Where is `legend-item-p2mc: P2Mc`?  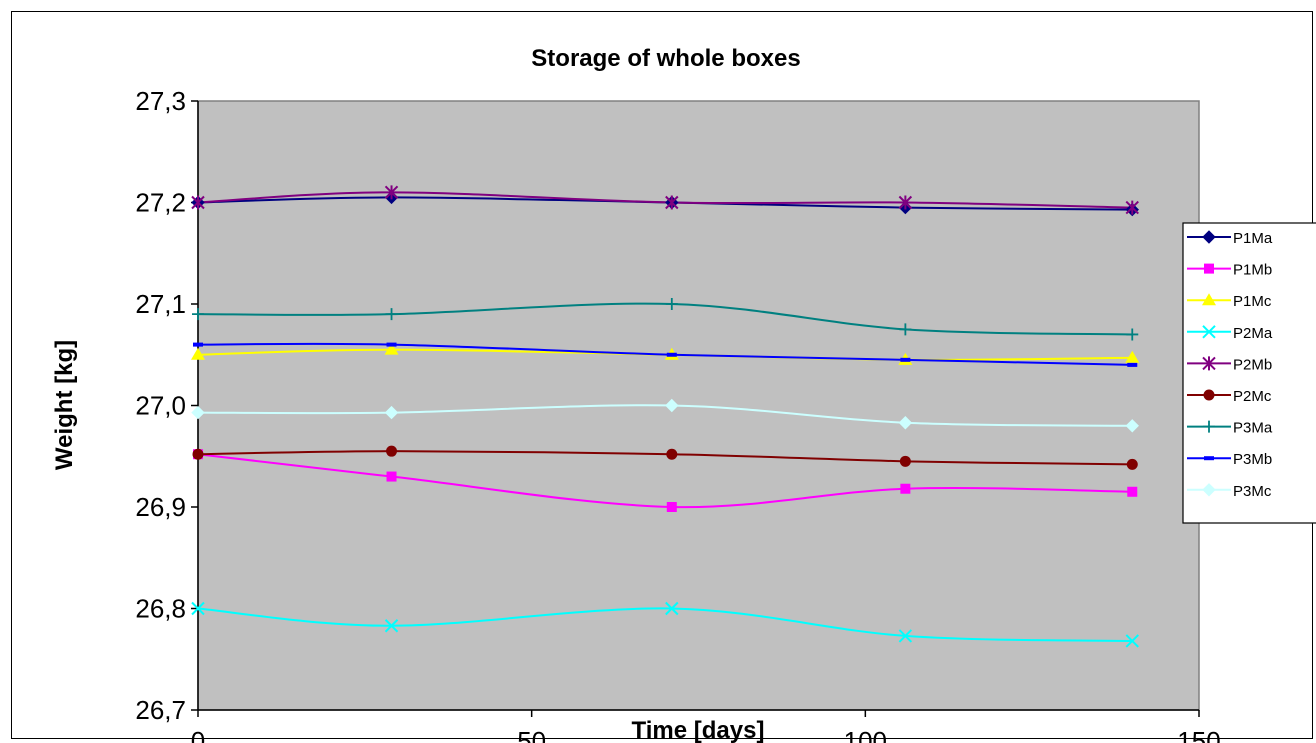 legend-item-p2mc: P2Mc is located at coordinates (1229, 396).